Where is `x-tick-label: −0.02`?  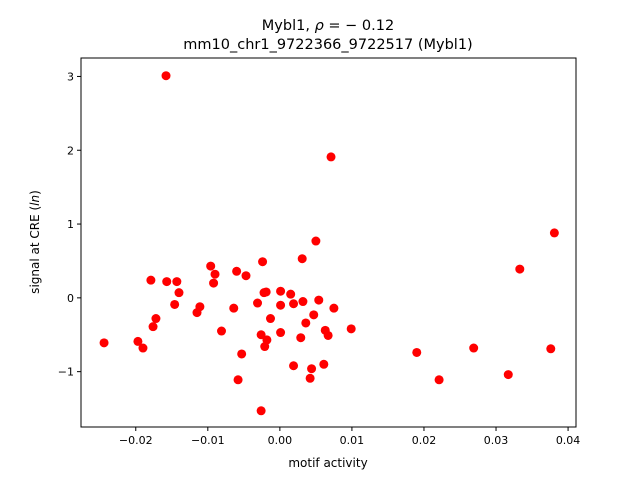 x-tick-label: −0.02 is located at coordinates (136, 440).